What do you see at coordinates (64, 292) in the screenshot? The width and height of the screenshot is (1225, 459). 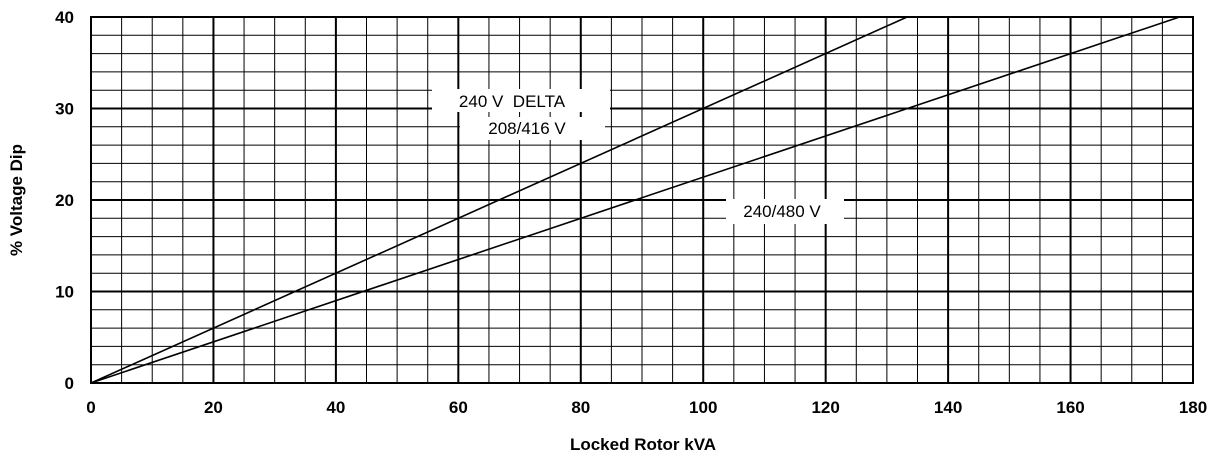 I see `y-tick-label: 10` at bounding box center [64, 292].